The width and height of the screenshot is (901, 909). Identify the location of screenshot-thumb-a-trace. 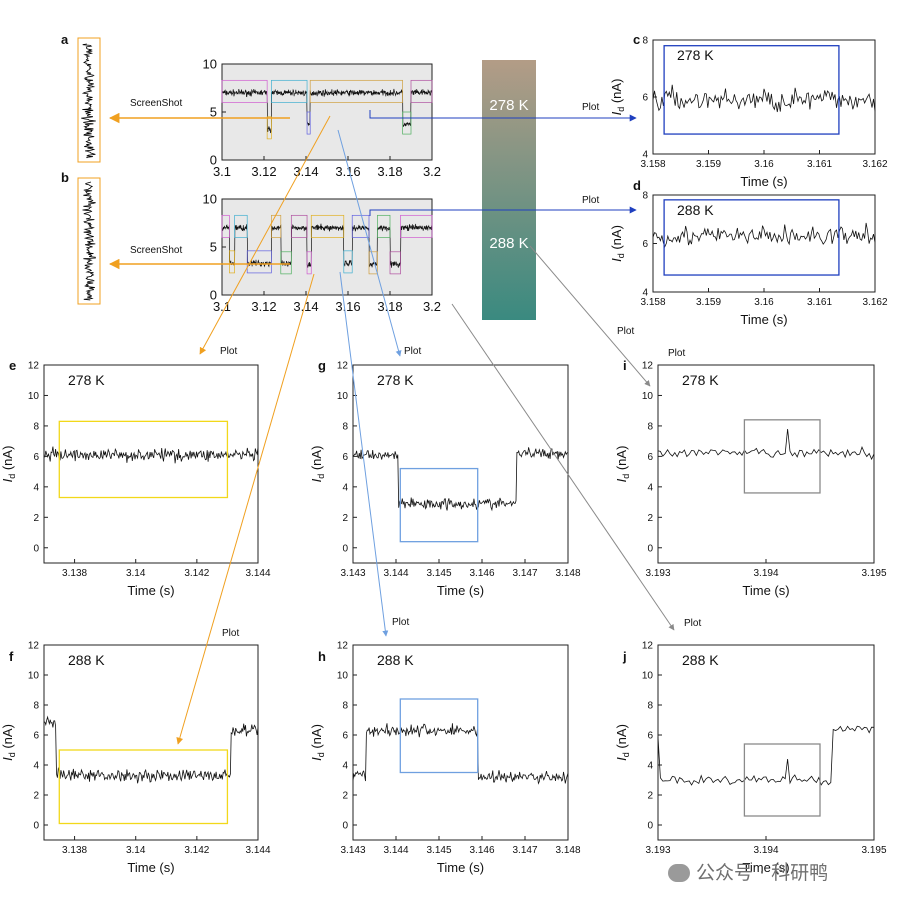
(88, 101).